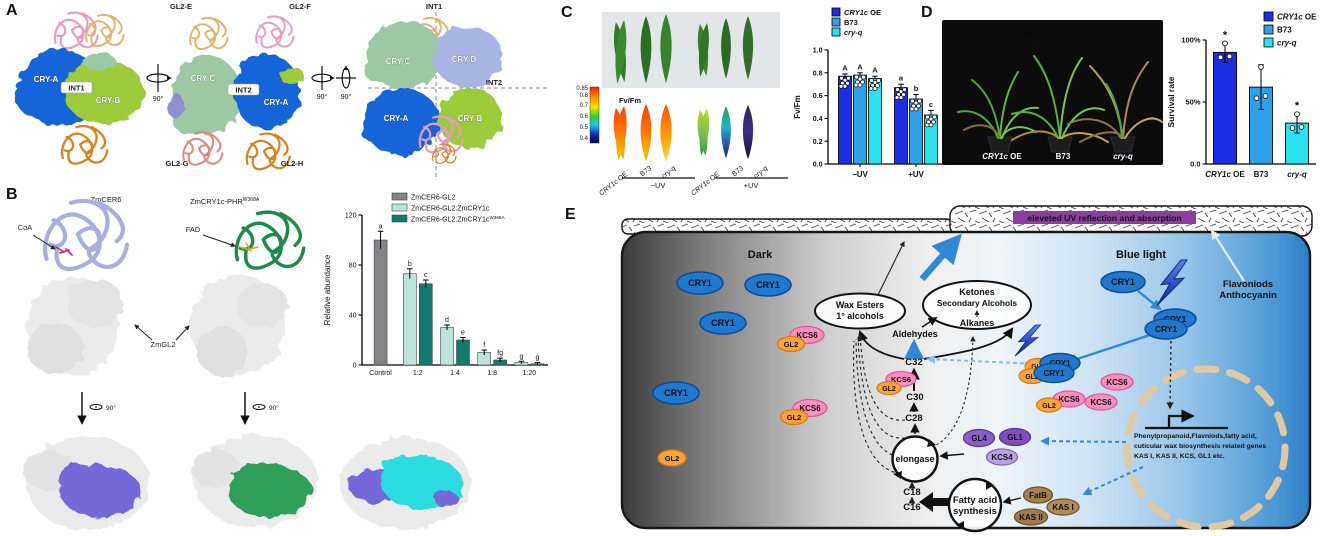  I want to click on rotation-icon-2: 90° 90°, so click(333, 83).